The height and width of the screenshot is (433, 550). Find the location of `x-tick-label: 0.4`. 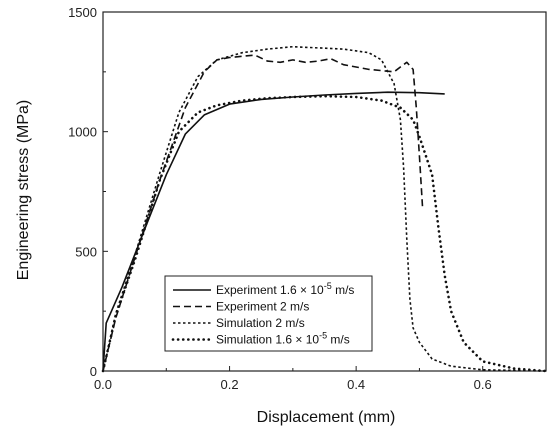

x-tick-label: 0.4 is located at coordinates (356, 384).